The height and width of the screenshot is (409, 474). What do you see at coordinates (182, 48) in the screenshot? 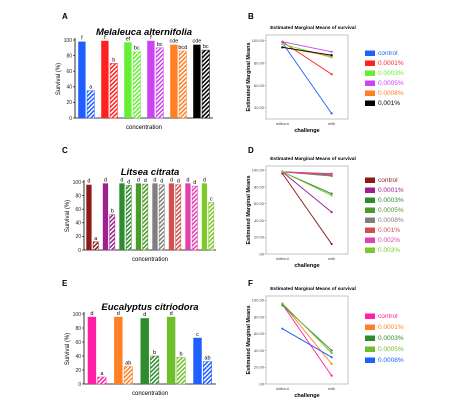
I see `significance-label: bcd` at bounding box center [182, 48].